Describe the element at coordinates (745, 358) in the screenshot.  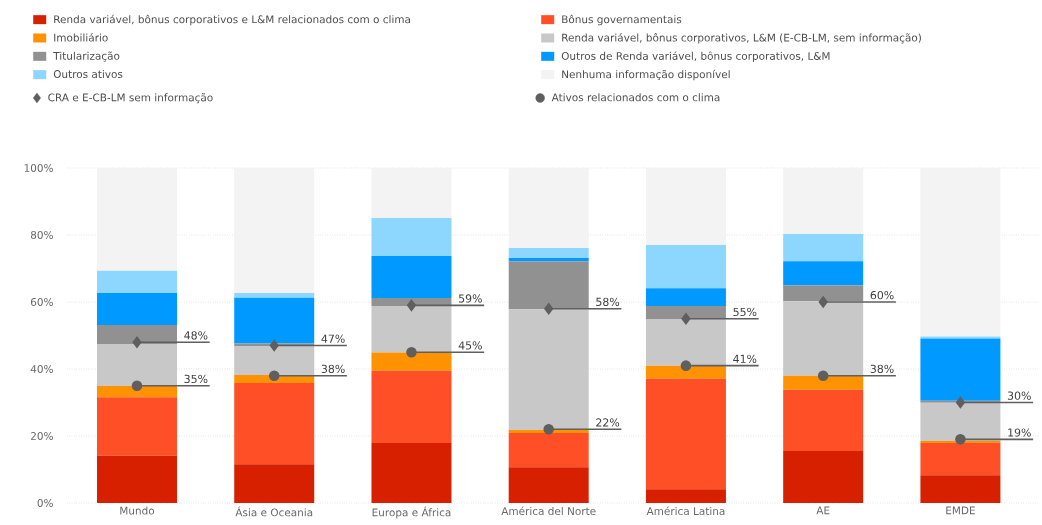
I see `data-label: 41%` at that location.